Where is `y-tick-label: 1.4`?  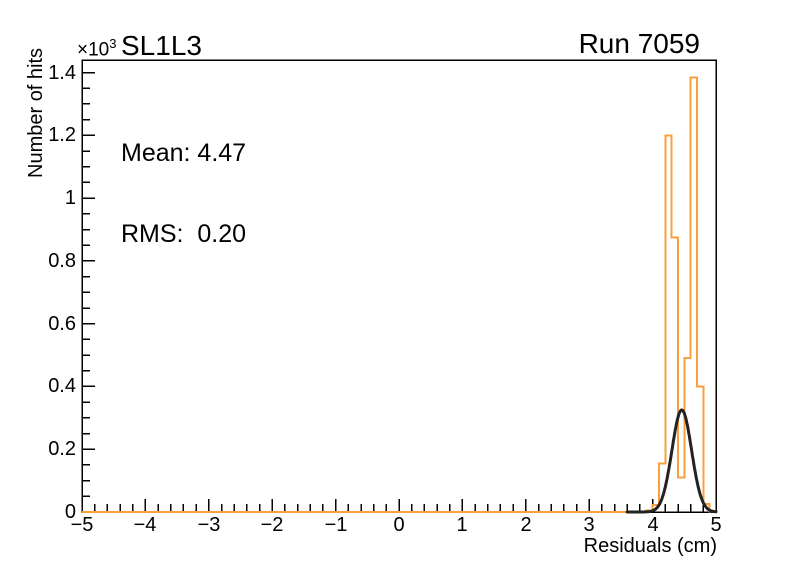
y-tick-label: 1.4 is located at coordinates (62, 73).